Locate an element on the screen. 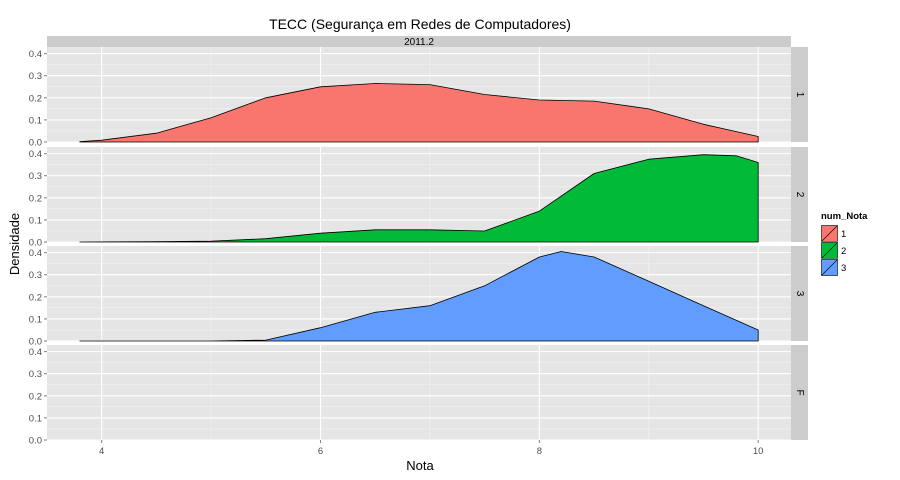 This screenshot has height=480, width=900. column-strip-label: 2011.2 is located at coordinates (419, 42).